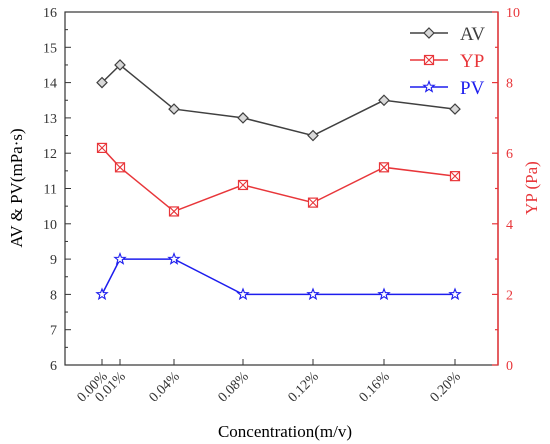  What do you see at coordinates (50, 48) in the screenshot?
I see `left-tick-label: 15` at bounding box center [50, 48].